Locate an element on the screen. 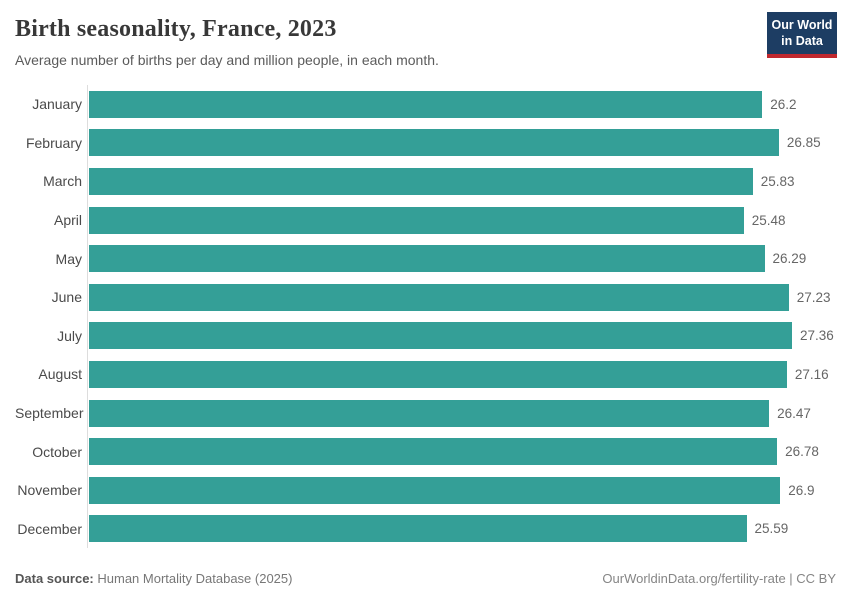 The width and height of the screenshot is (850, 600). plot-area: 26.47 is located at coordinates (468, 413).